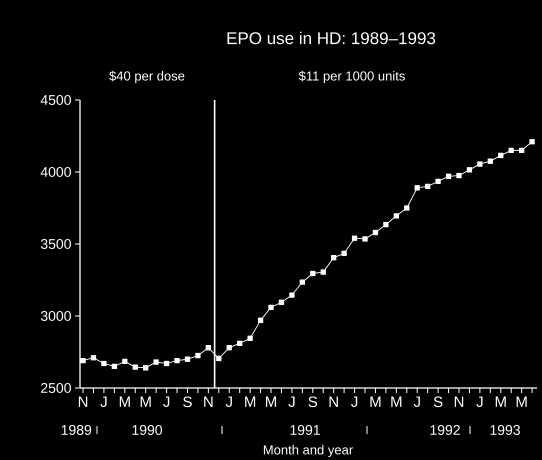  What do you see at coordinates (147, 430) in the screenshot?
I see `text: 1990` at bounding box center [147, 430].